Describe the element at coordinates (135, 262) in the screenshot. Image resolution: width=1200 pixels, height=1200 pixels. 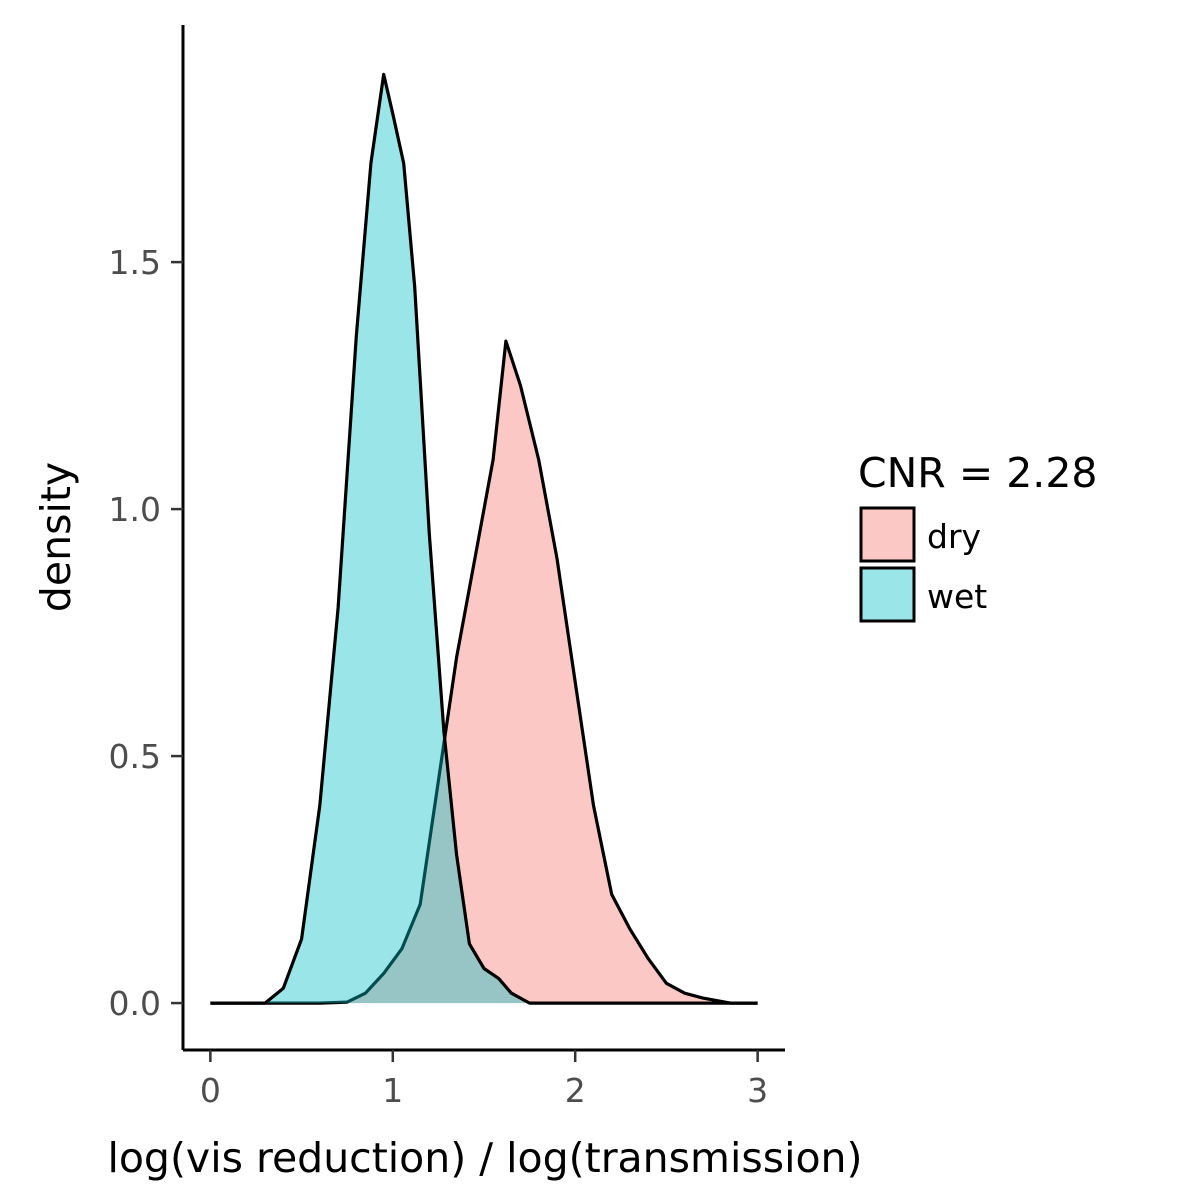
I see `y-tick-label: 1.5` at that location.